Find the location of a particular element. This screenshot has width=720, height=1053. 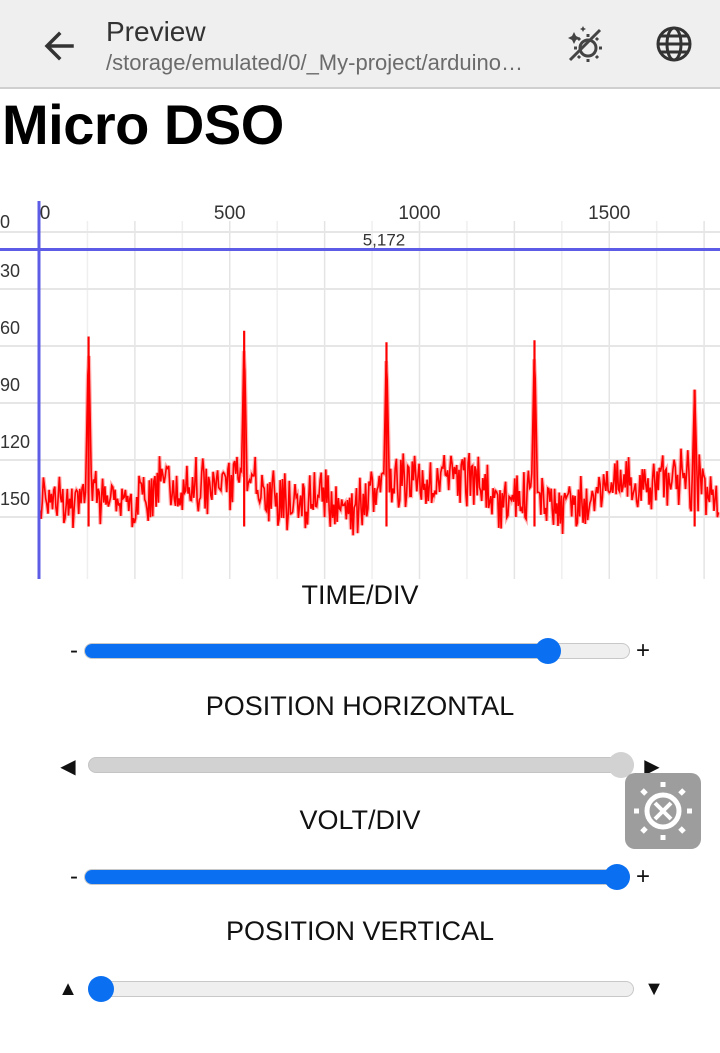

position-horizontal-slider: ◀ ▶ is located at coordinates (360, 765).